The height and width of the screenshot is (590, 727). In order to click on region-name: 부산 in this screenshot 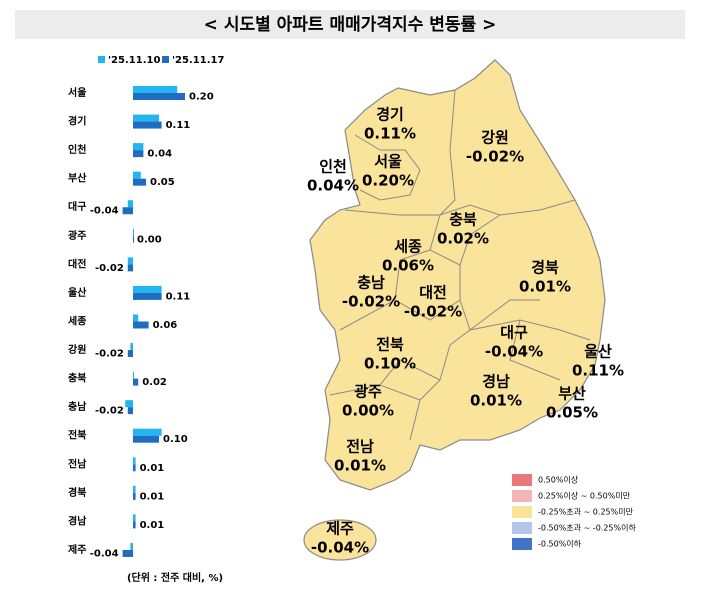, I will do `click(572, 394)`.